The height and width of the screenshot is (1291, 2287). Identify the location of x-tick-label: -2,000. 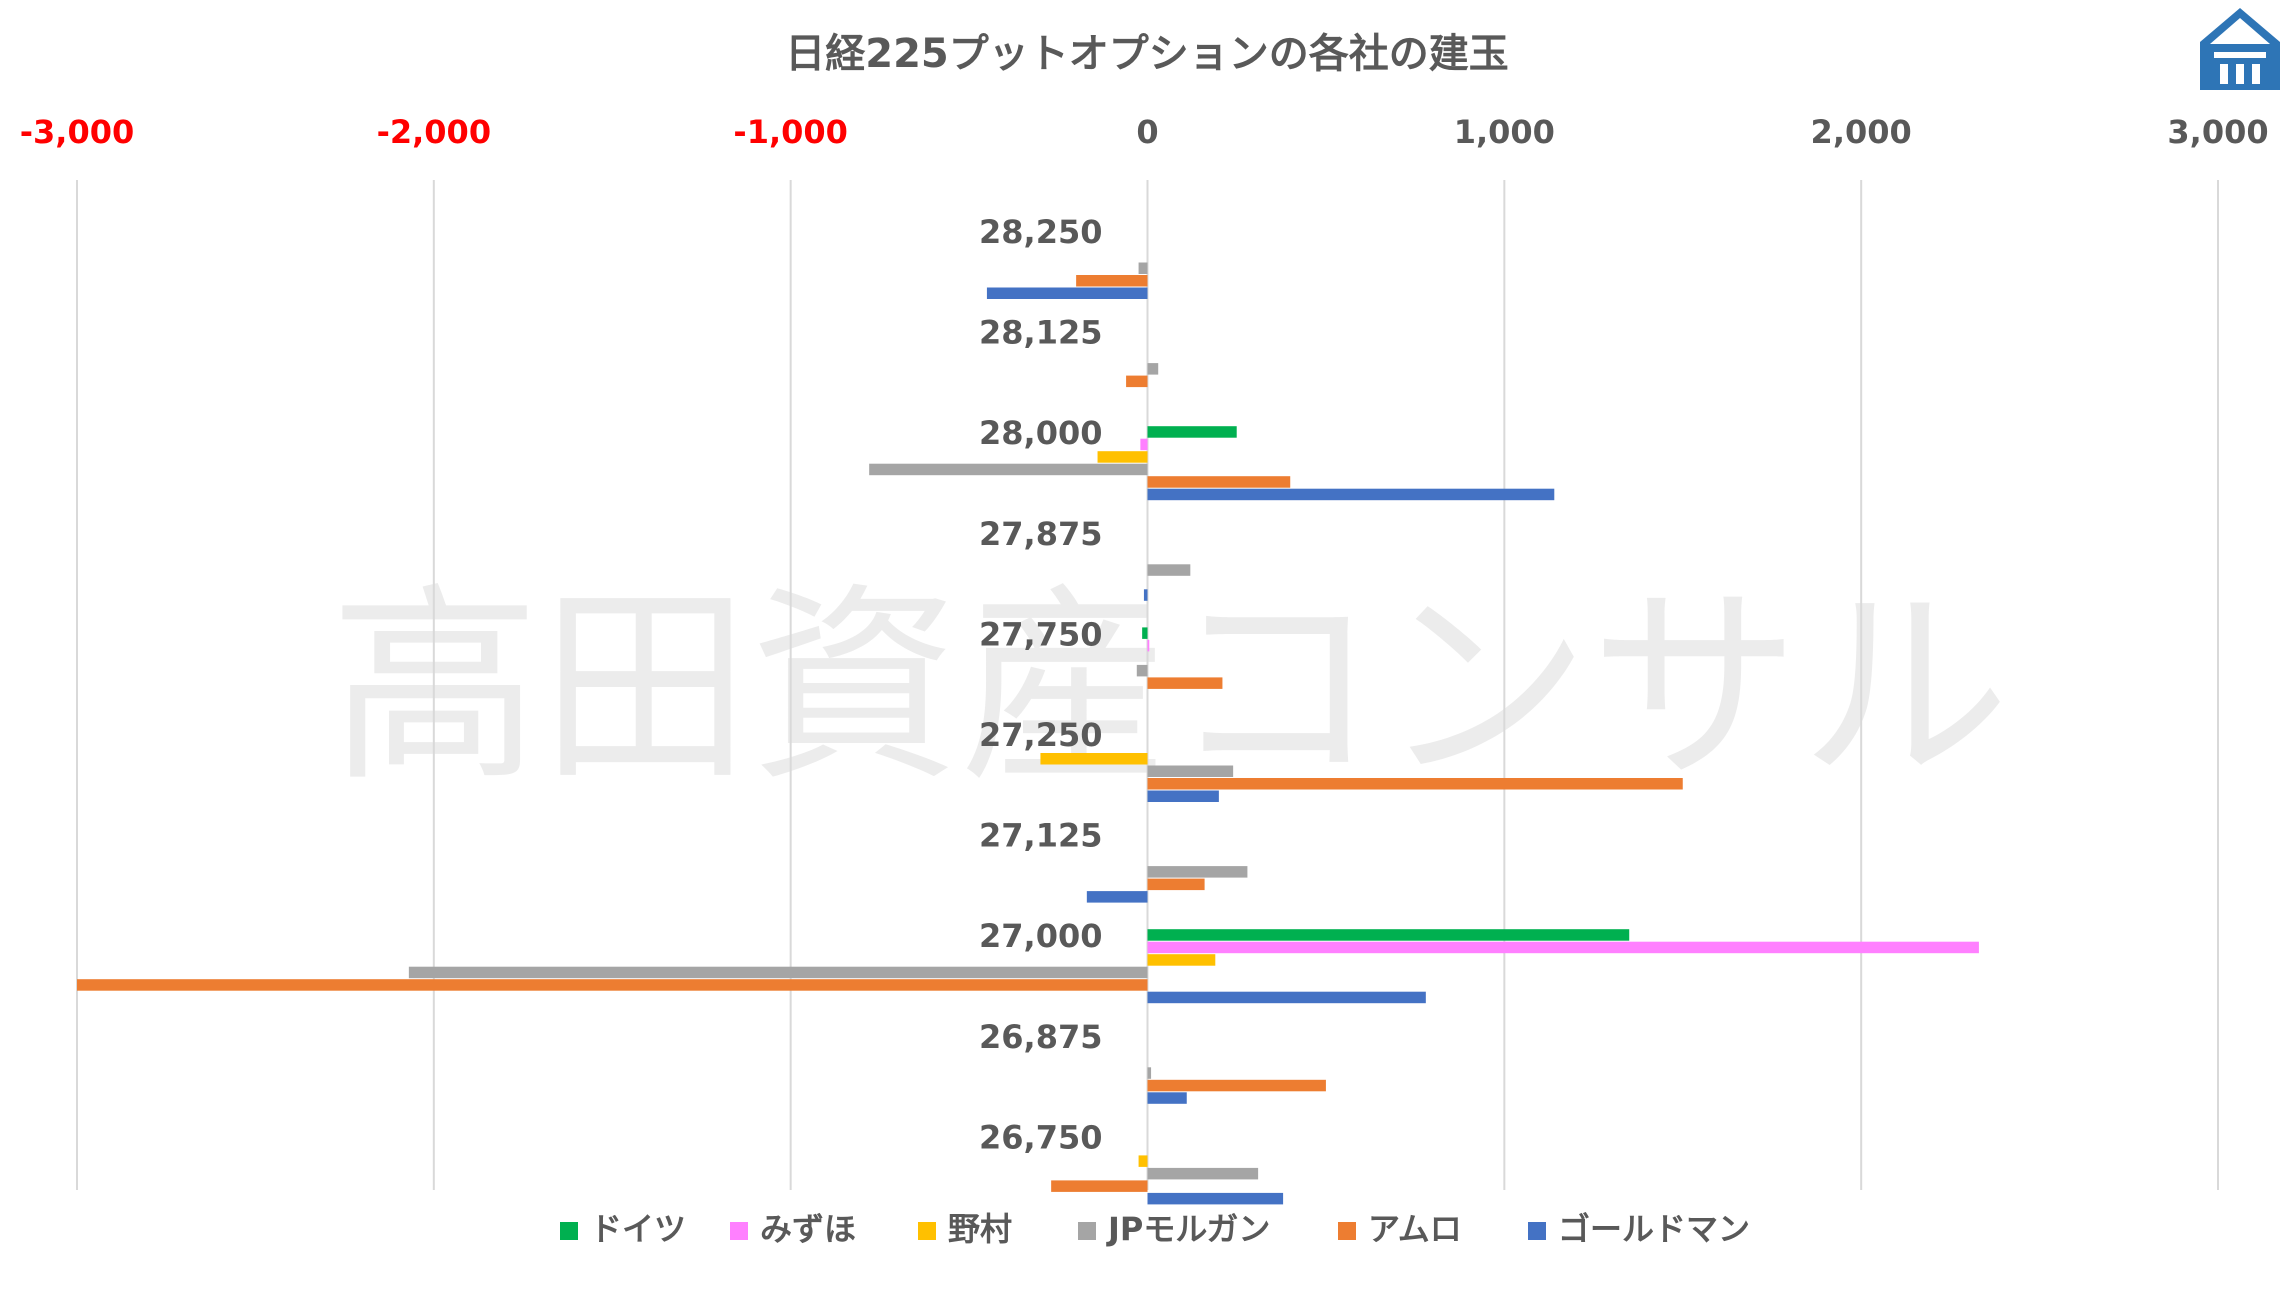
(434, 132).